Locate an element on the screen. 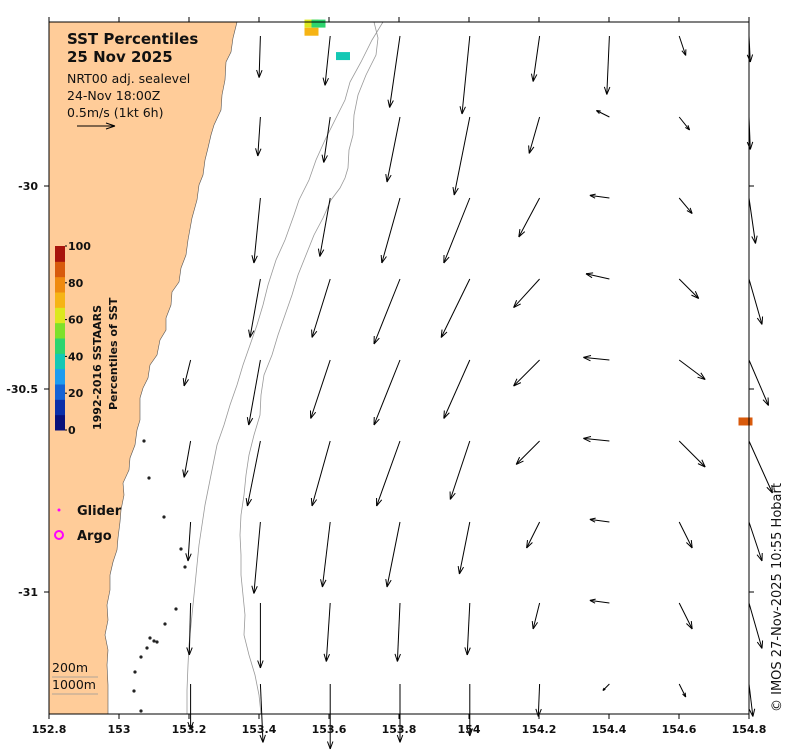 This screenshot has width=790, height=750. x-tick-label: 153 is located at coordinates (119, 729).